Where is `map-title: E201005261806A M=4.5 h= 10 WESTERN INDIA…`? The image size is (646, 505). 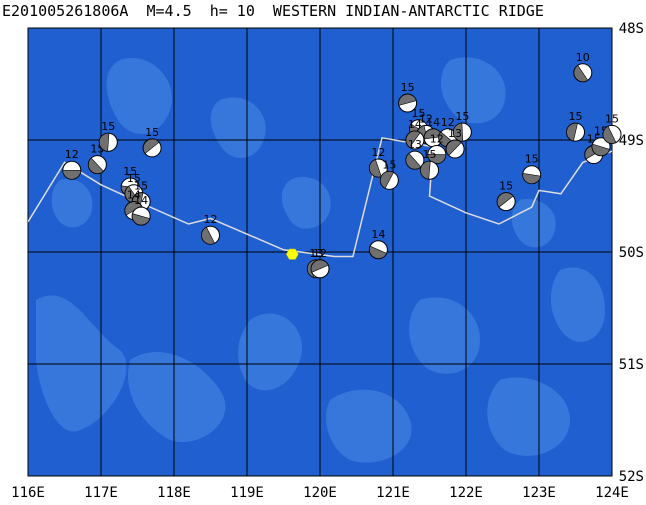 map-title: E201005261806A M=4.5 h= 10 WESTERN INDIA… is located at coordinates (273, 11).